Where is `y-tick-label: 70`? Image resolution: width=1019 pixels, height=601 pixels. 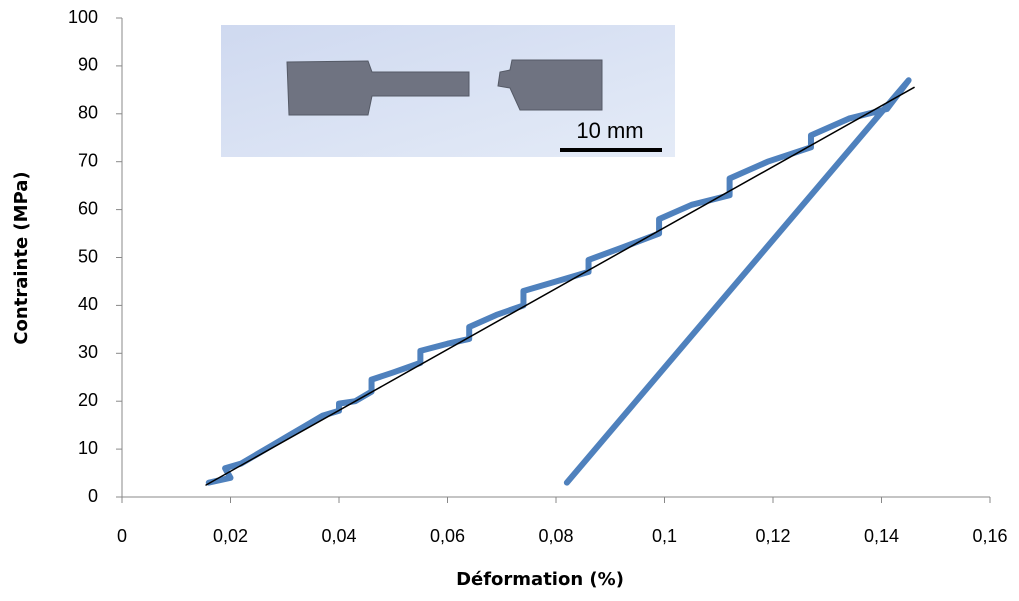 y-tick-label: 70 is located at coordinates (88, 160).